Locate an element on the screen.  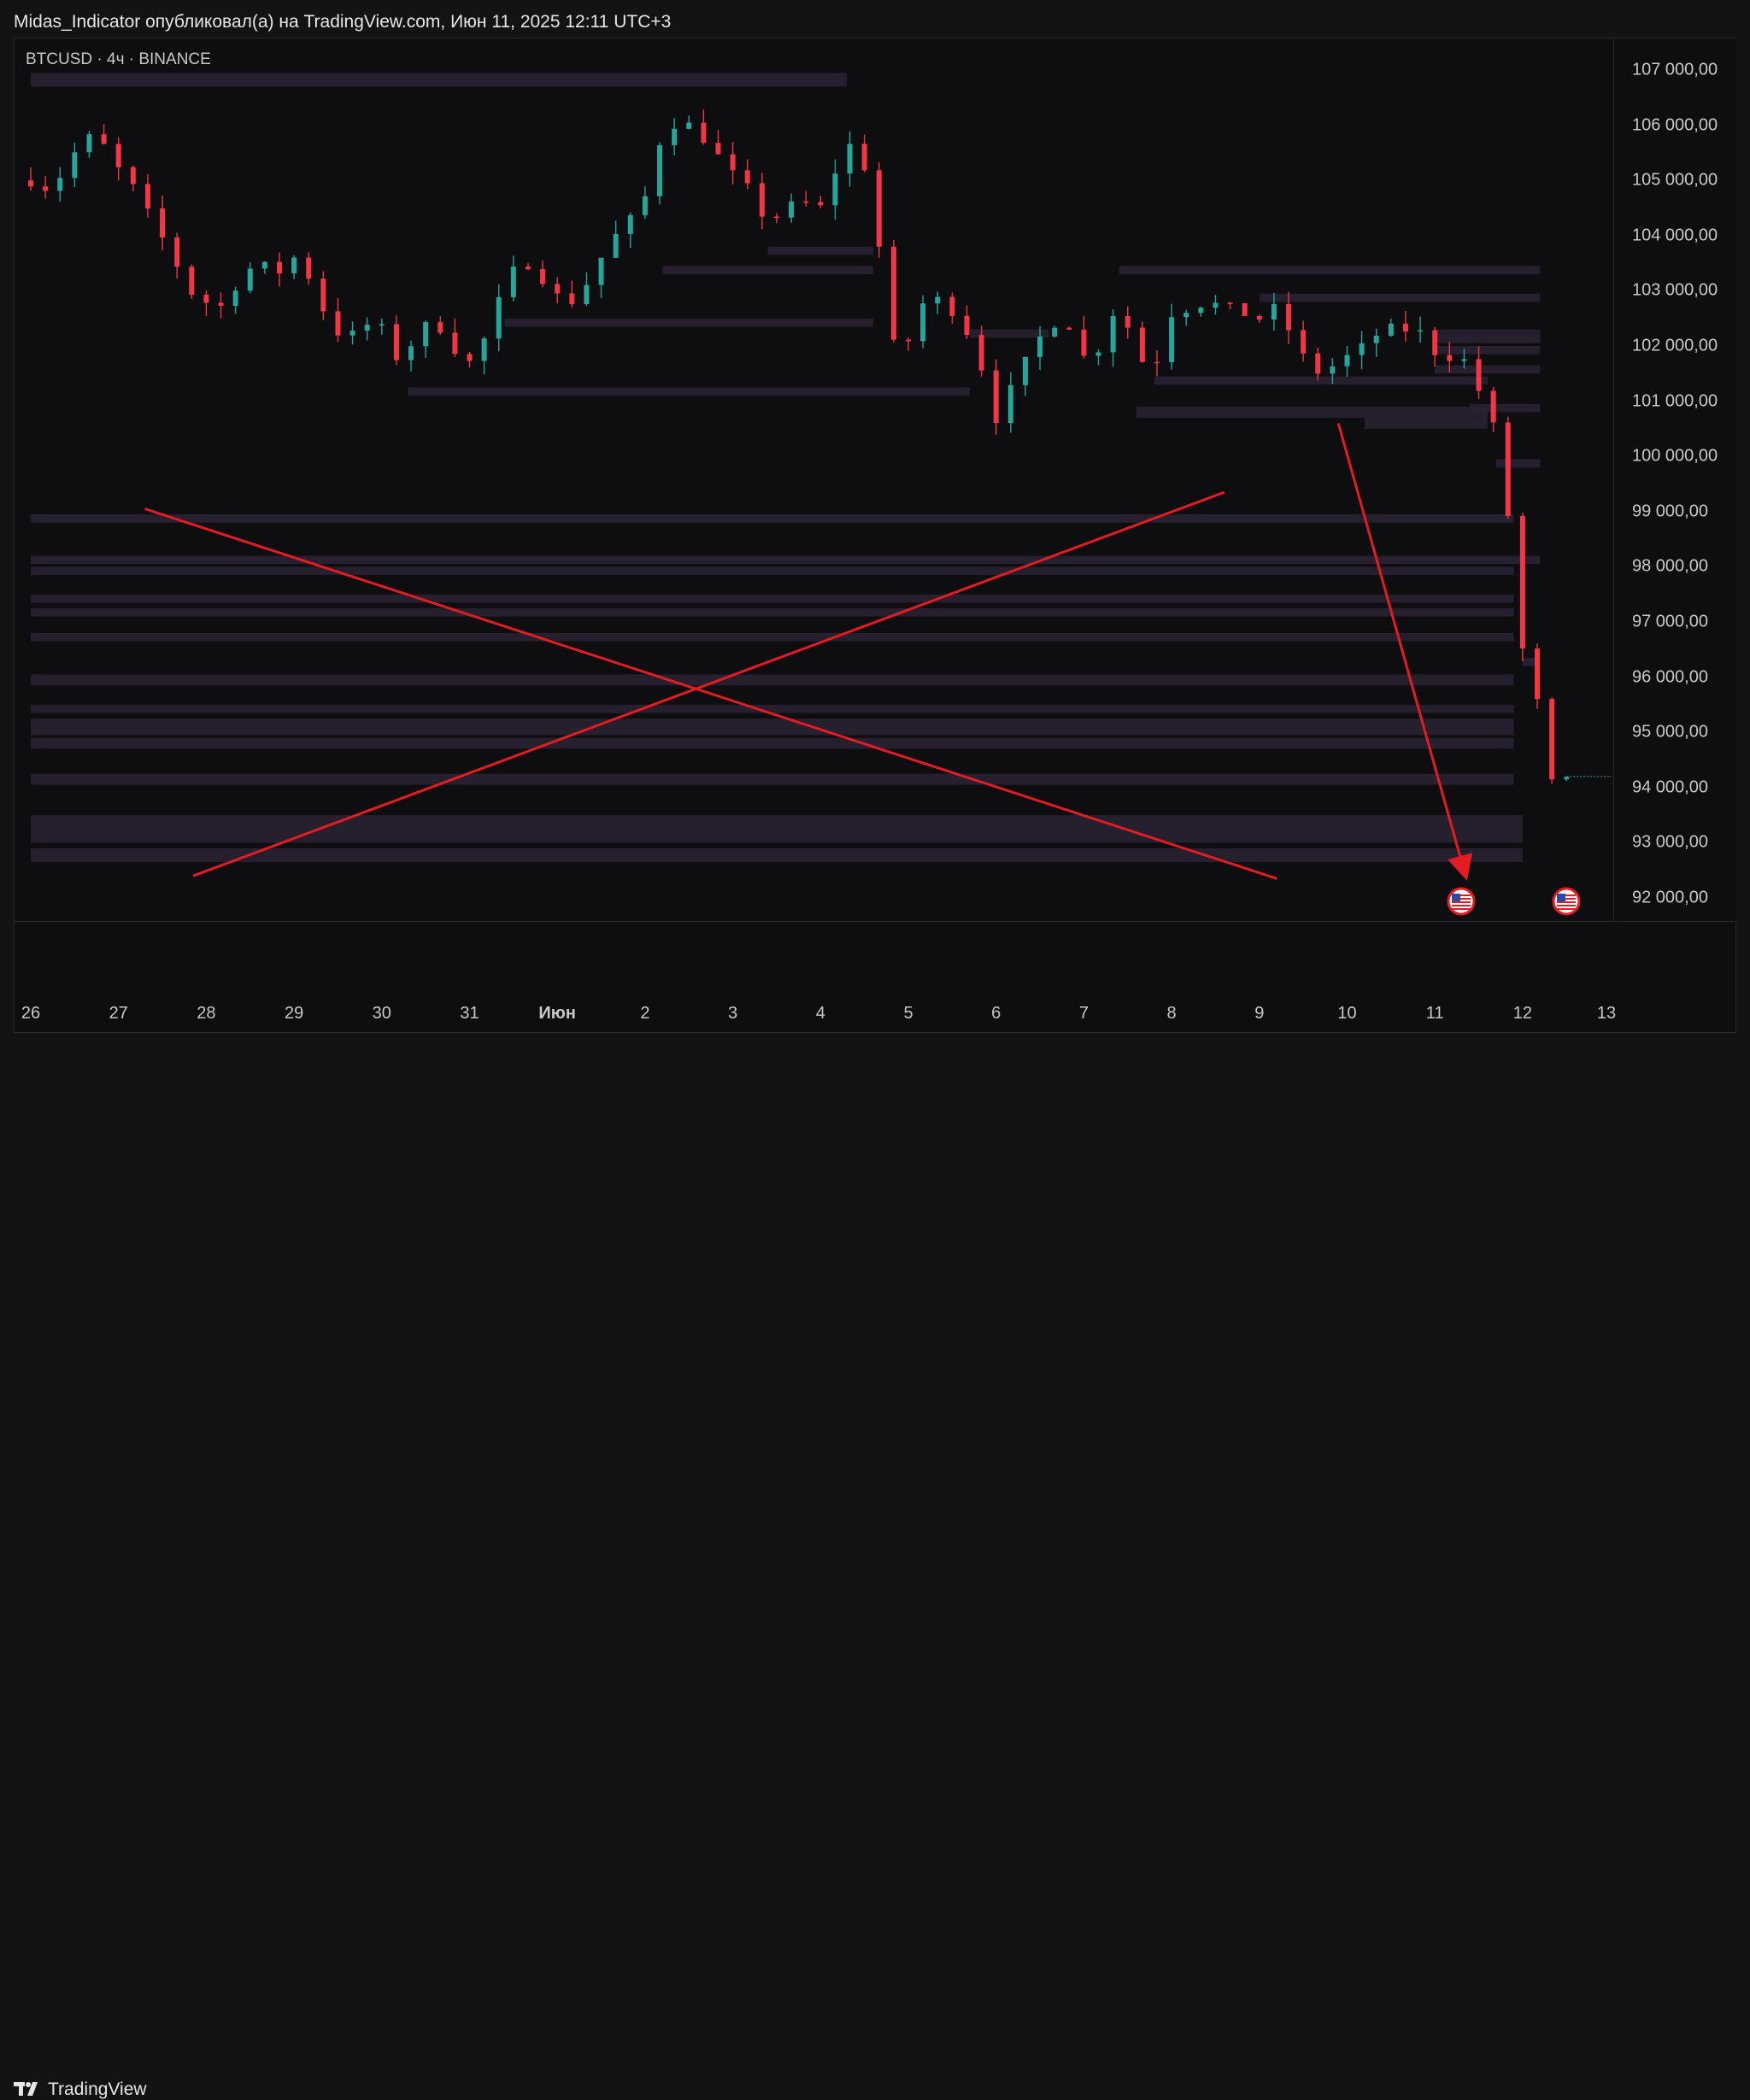
time-tick-label: 3 is located at coordinates (733, 1013).